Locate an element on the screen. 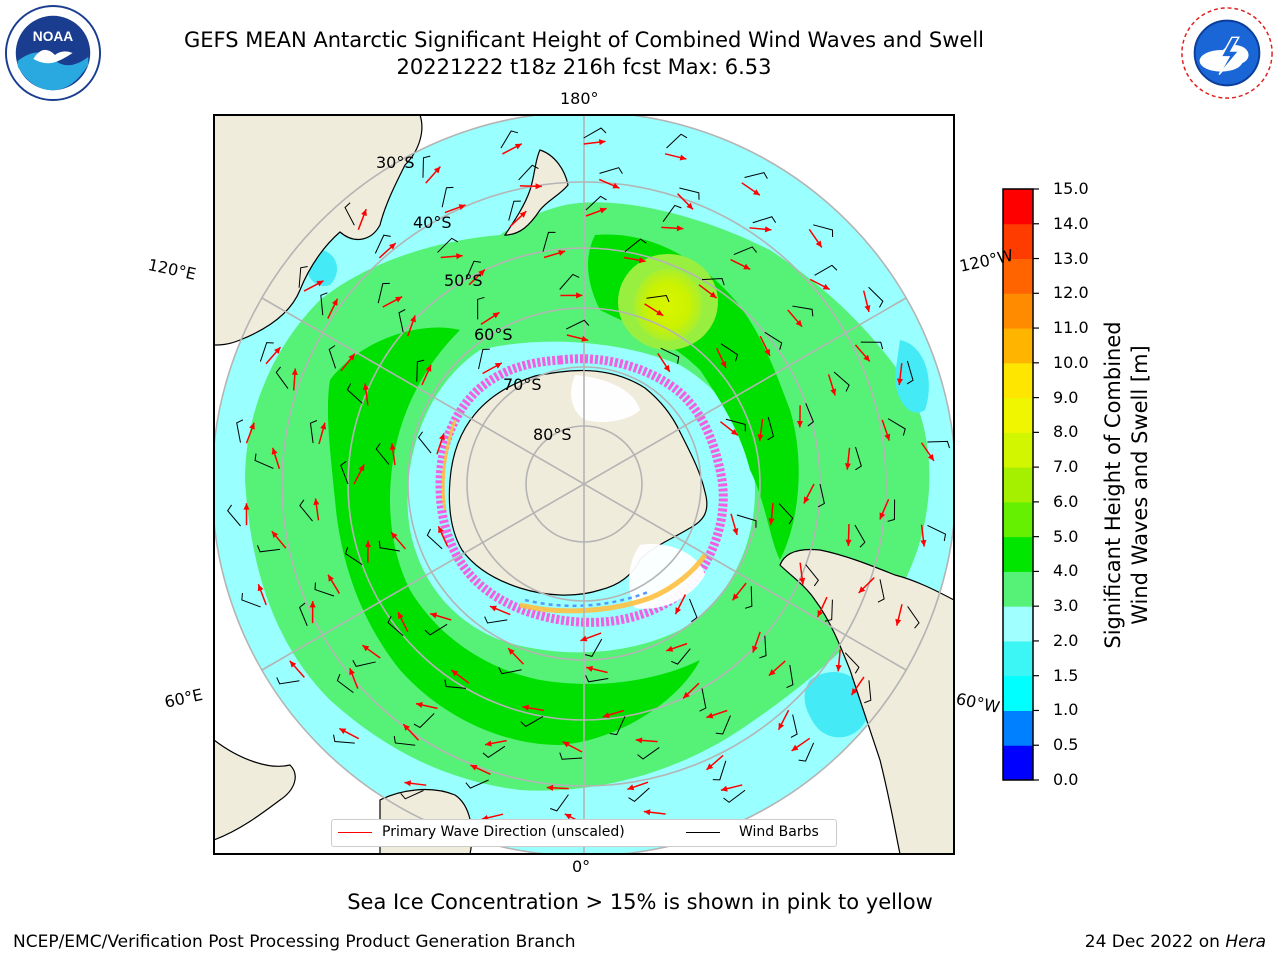  lon-label-0: 0° is located at coordinates (581, 866).